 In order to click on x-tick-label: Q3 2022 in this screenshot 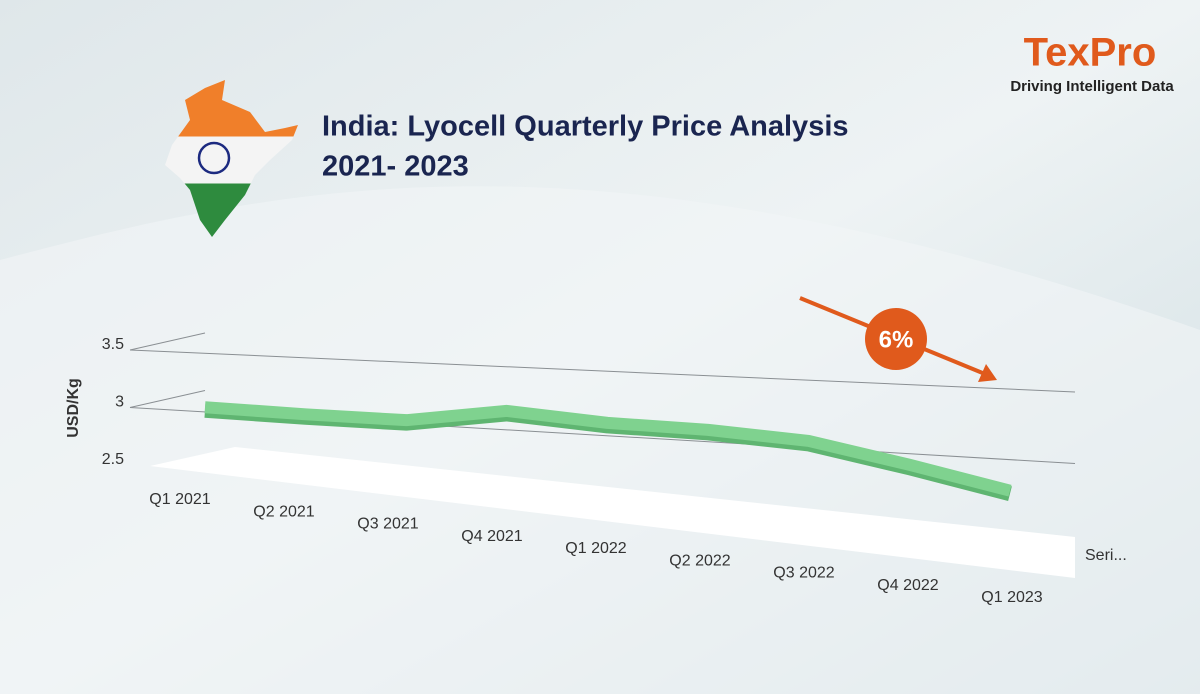, I will do `click(803, 573)`.